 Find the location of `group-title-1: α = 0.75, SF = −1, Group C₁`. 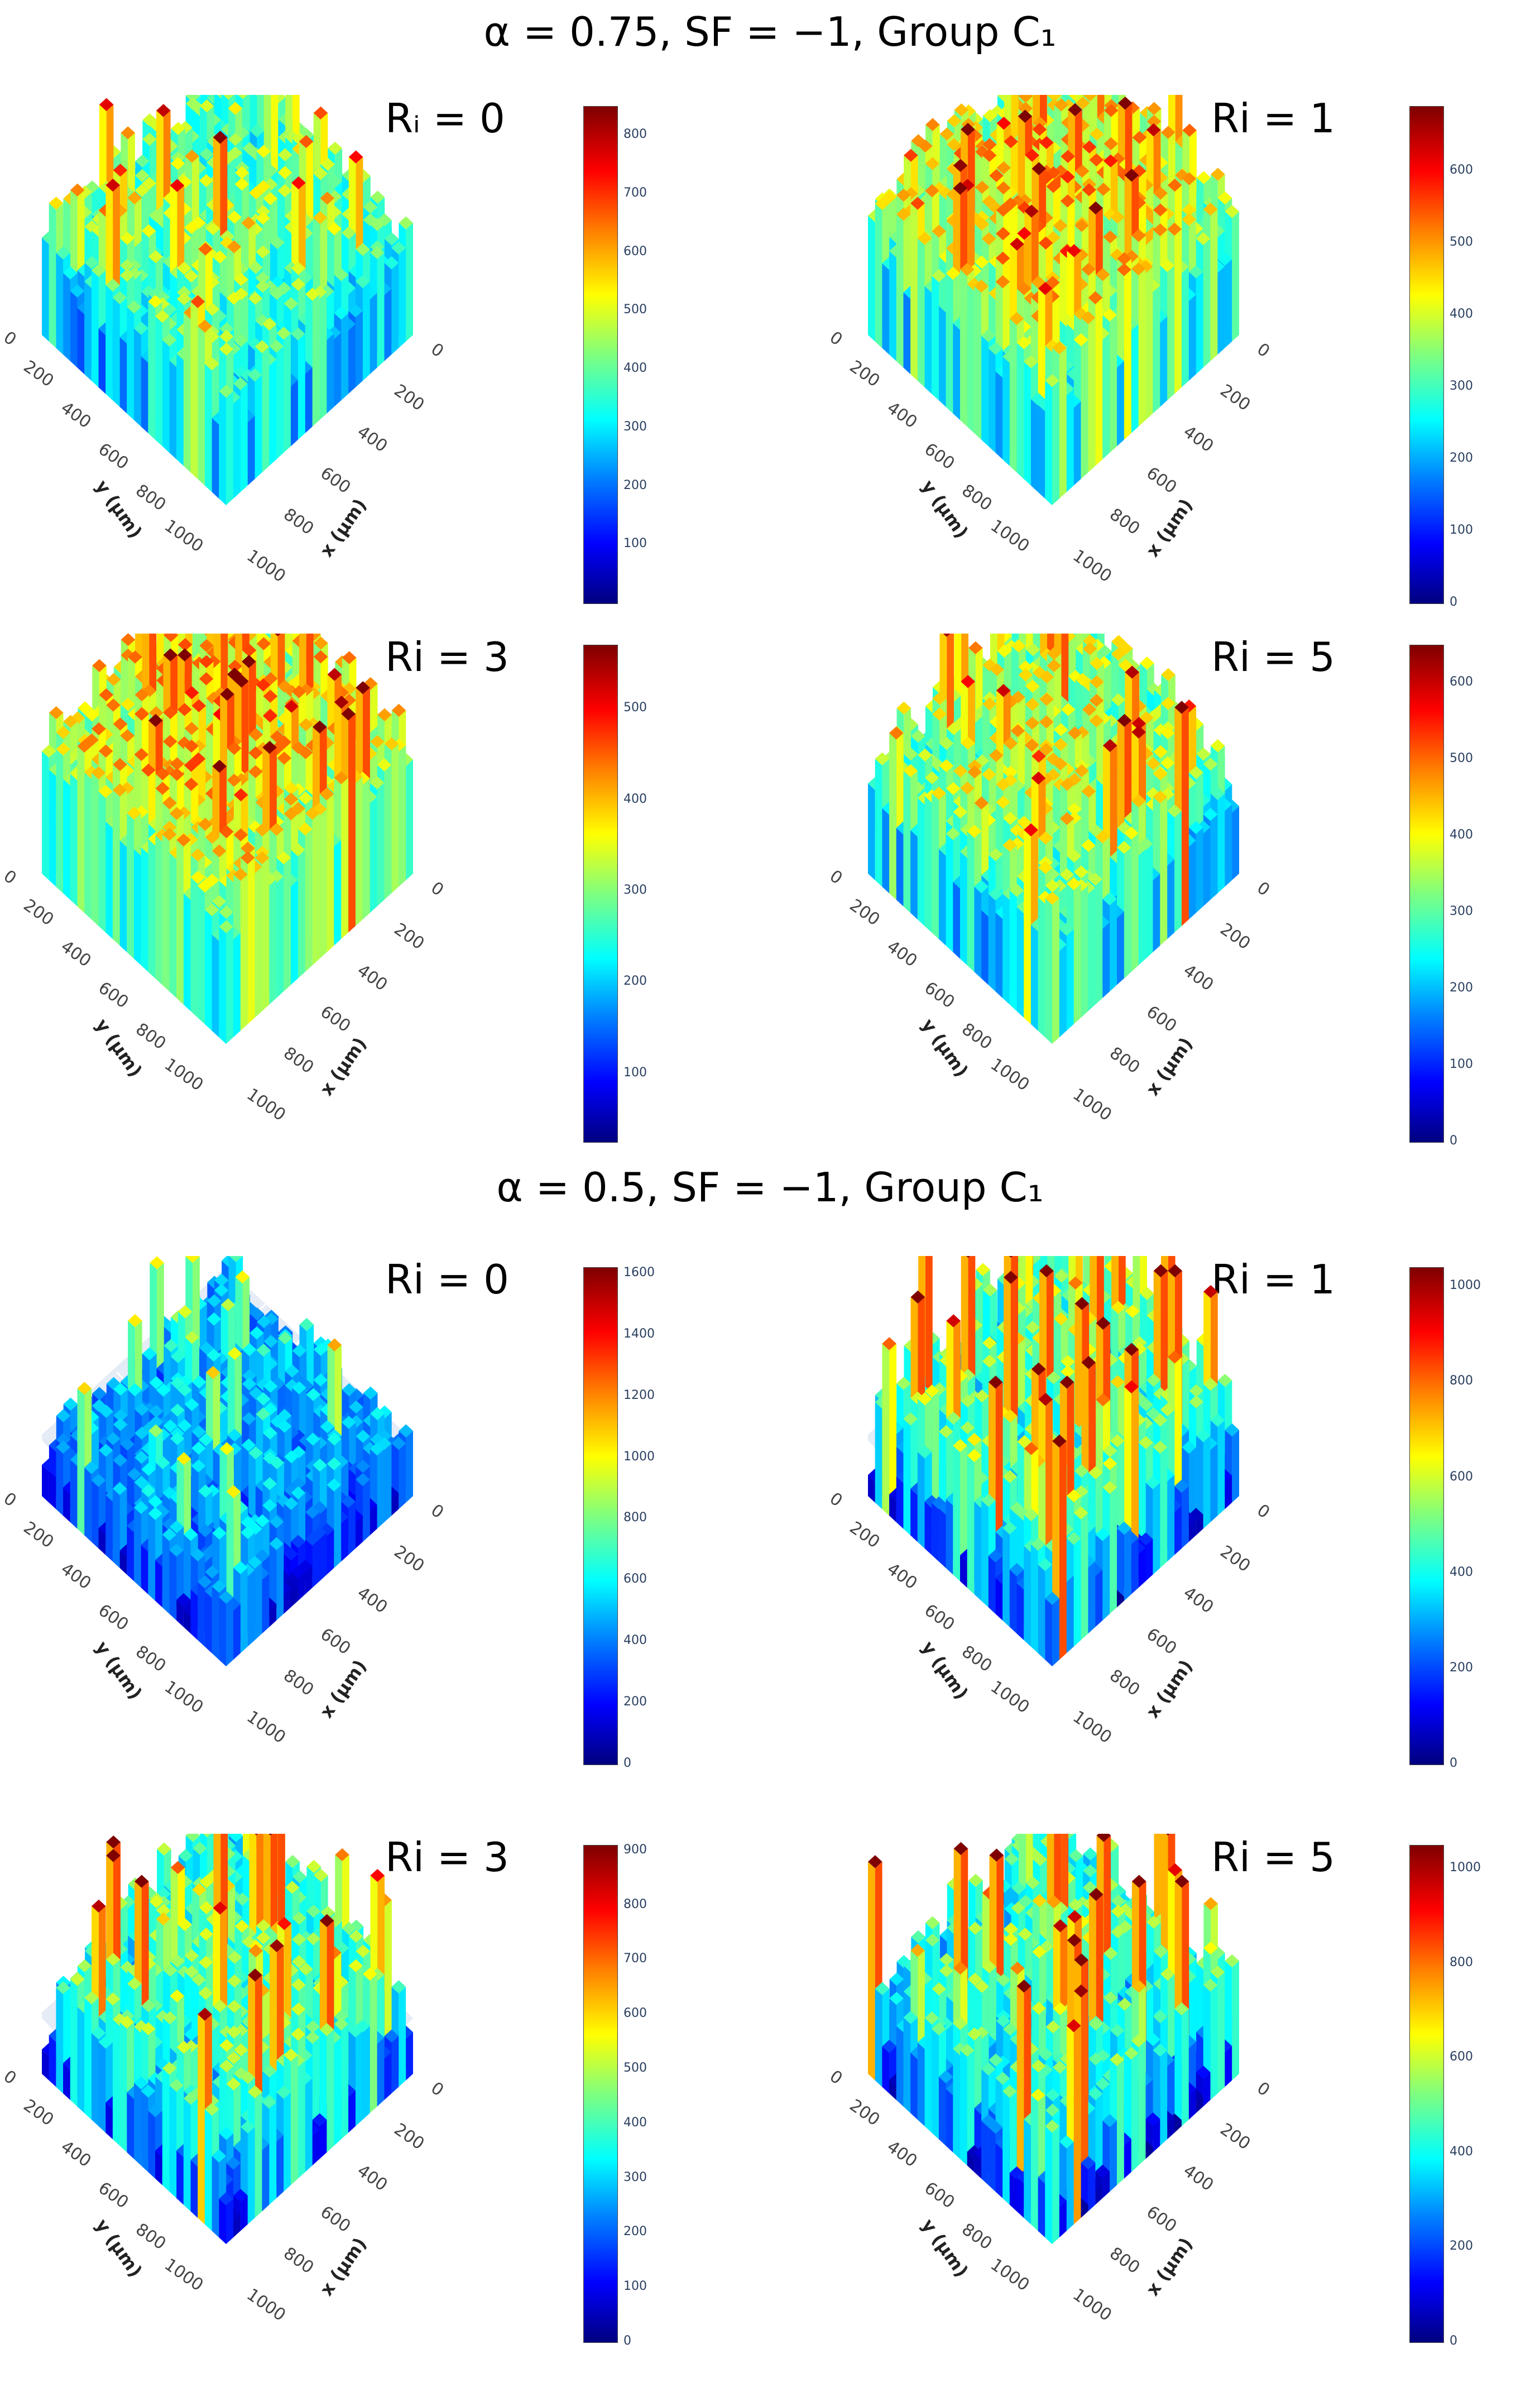

group-title-1: α = 0.75, SF = −1, Group C₁ is located at coordinates (770, 32).